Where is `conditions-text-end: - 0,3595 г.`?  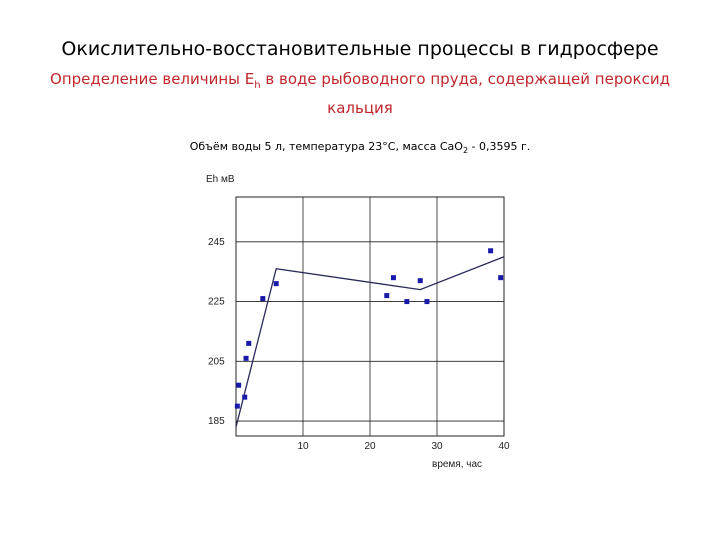 conditions-text-end: - 0,3595 г. is located at coordinates (499, 146).